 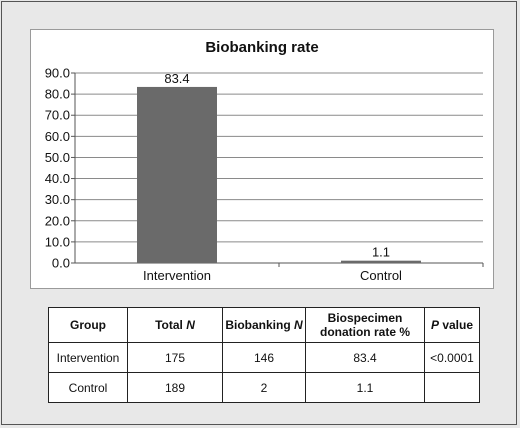 I want to click on cell-group: Control, so click(x=88, y=387).